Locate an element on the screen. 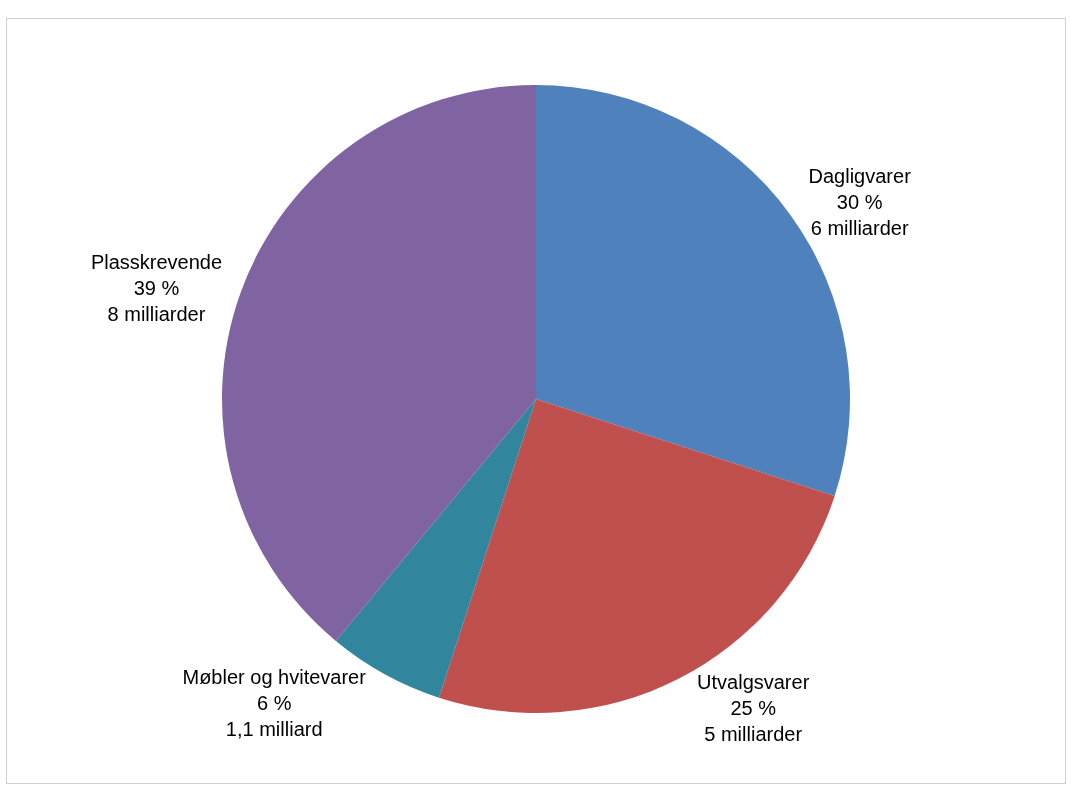 This screenshot has height=789, width=1071. slice-label: Utvalgsvarer is located at coordinates (753, 682).